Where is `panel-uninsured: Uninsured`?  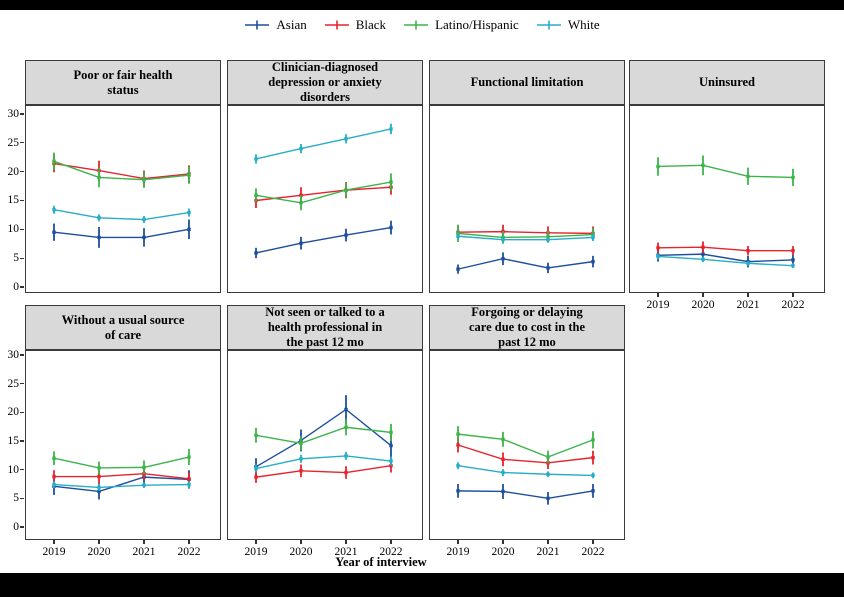 panel-uninsured: Uninsured is located at coordinates (727, 176).